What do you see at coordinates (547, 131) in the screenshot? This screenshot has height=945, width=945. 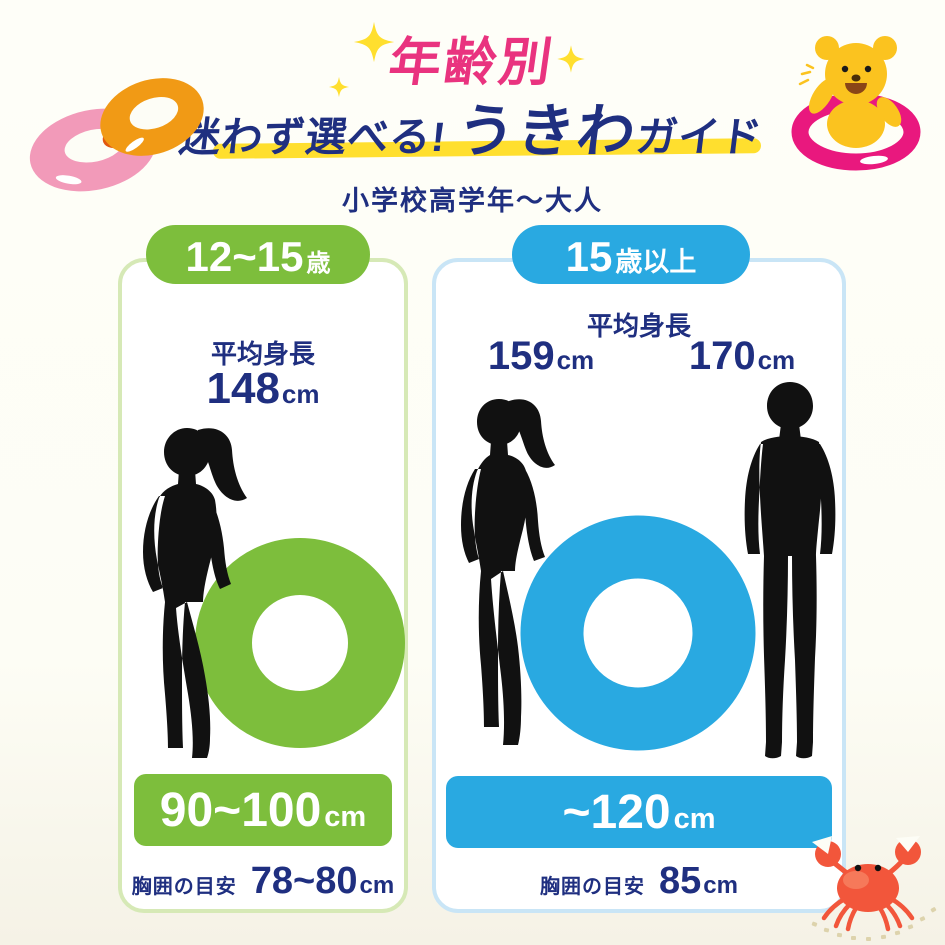 I see `title-emphasis: うきわ` at bounding box center [547, 131].